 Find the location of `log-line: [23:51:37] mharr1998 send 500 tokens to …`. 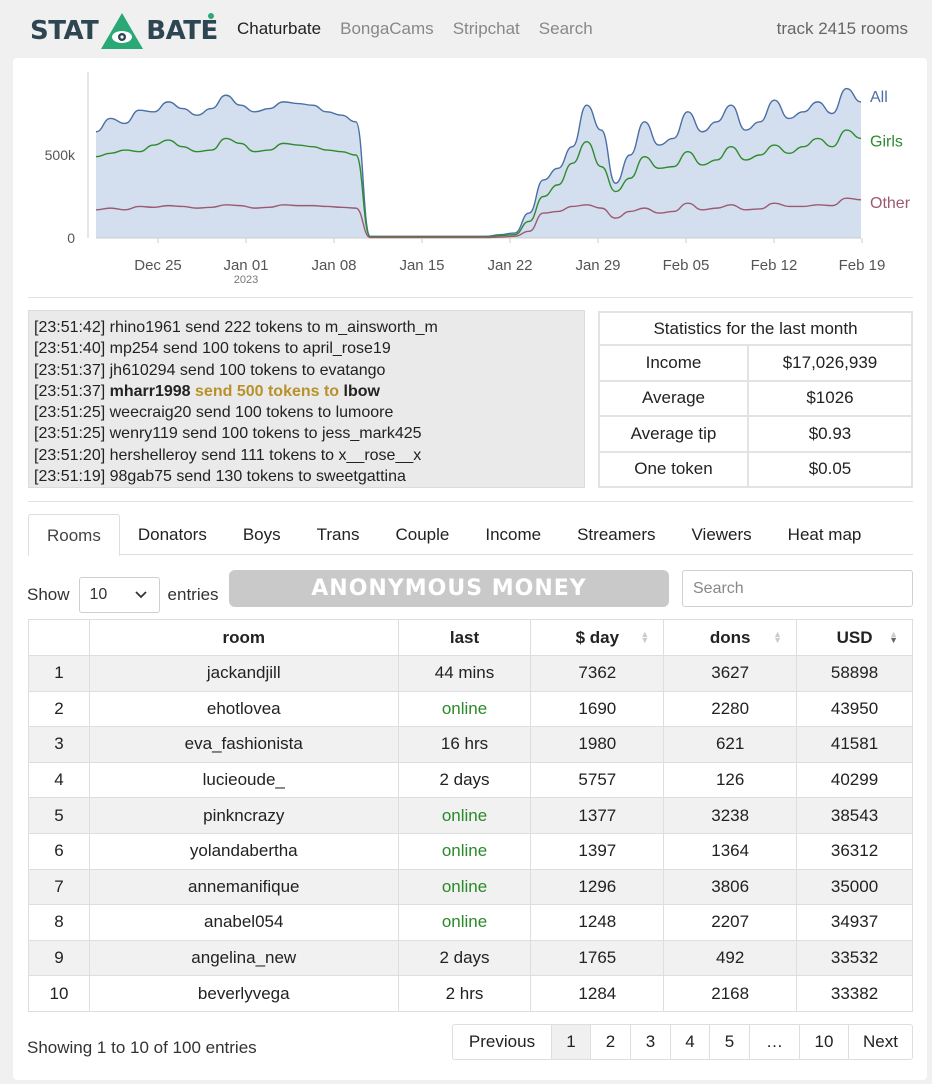

log-line: [23:51:37] mharr1998 send 500 tokens to … is located at coordinates (306, 391).